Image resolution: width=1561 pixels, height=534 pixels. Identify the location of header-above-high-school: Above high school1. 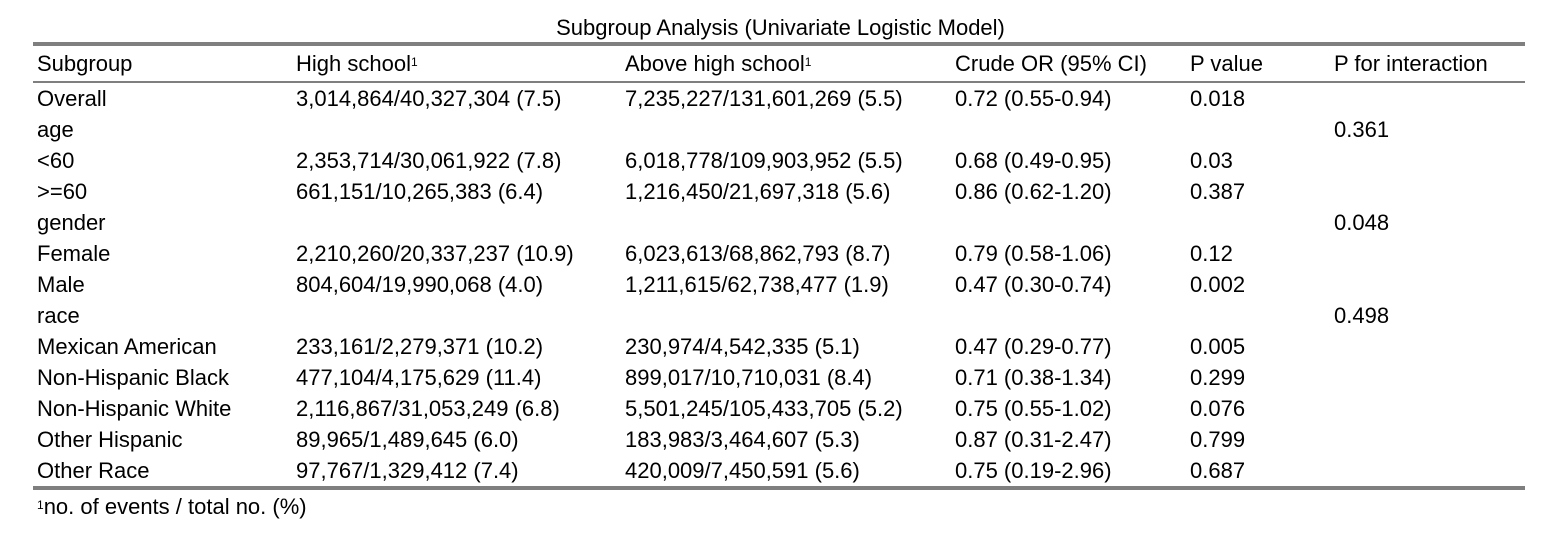
(718, 64).